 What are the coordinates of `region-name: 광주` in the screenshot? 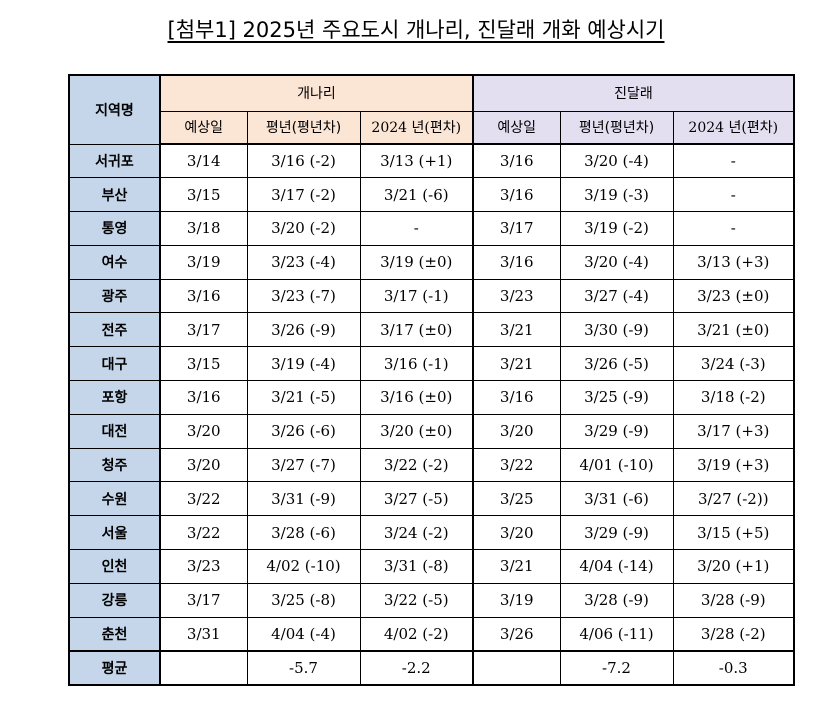 It's located at (114, 296).